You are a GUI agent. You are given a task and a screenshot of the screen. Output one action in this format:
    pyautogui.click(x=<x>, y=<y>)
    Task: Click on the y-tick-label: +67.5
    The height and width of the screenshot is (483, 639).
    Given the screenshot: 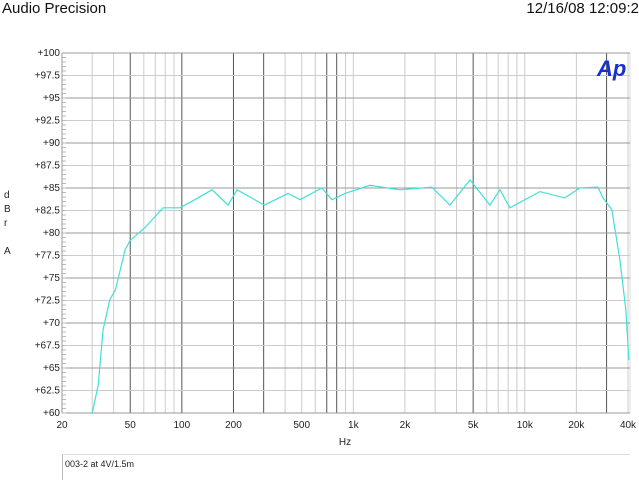 What is the action you would take?
    pyautogui.click(x=48, y=346)
    